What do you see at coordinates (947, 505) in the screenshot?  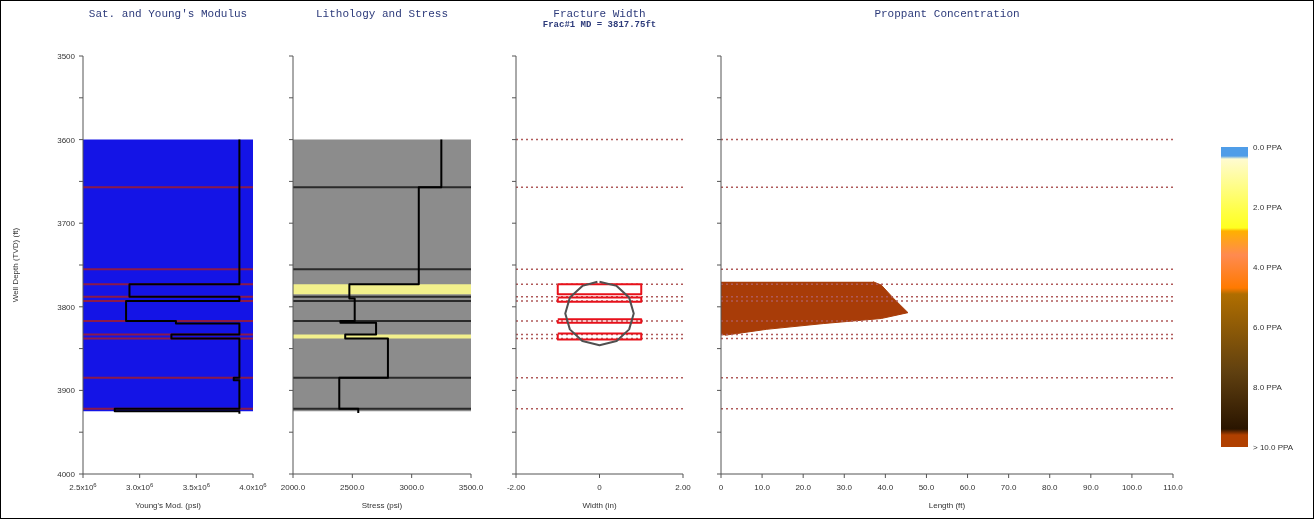 I see `x-axis-title: Length (ft)` at bounding box center [947, 505].